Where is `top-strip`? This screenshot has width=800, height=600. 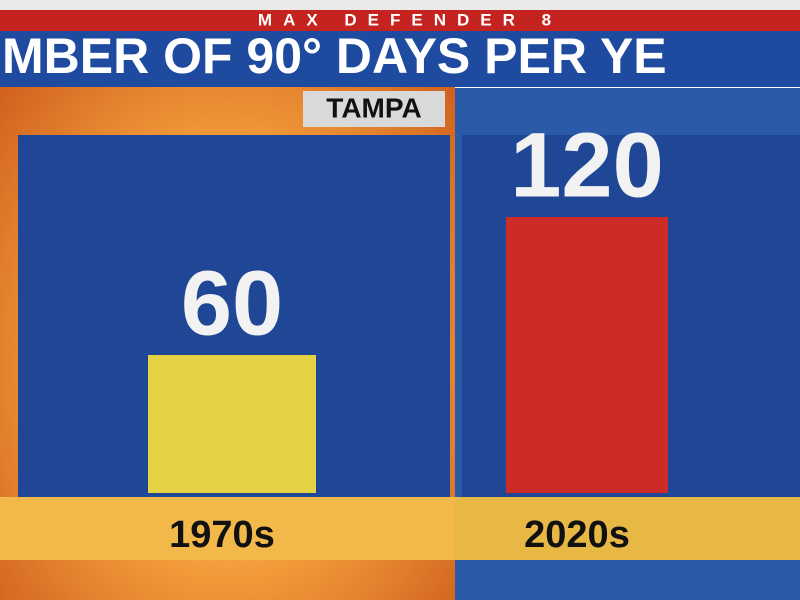 top-strip is located at coordinates (400, 6).